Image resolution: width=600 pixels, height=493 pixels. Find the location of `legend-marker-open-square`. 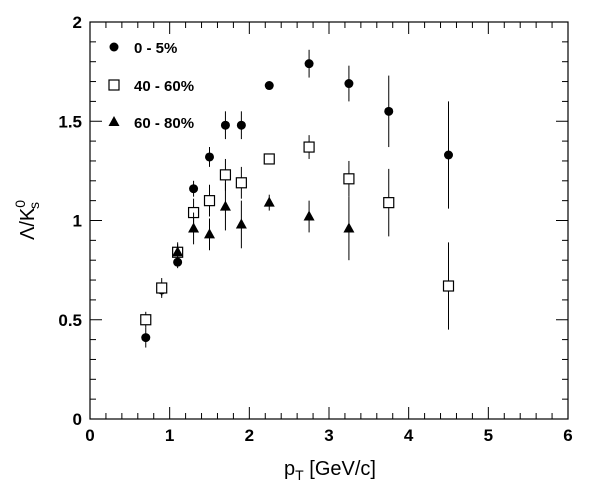

legend-marker-open-square is located at coordinates (114, 85).